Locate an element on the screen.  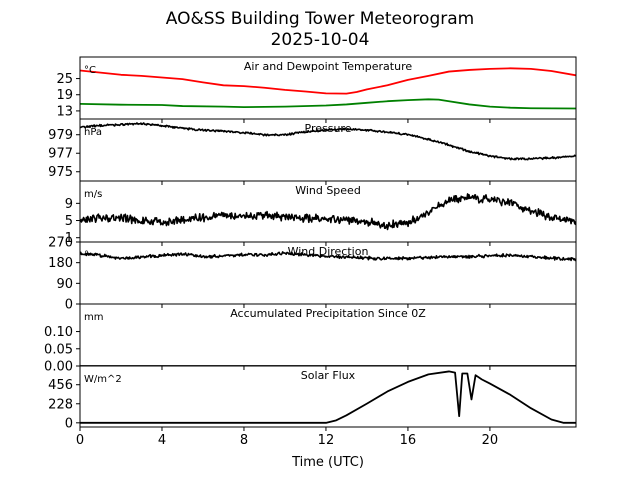
x-tick-label: 0 is located at coordinates (80, 440).